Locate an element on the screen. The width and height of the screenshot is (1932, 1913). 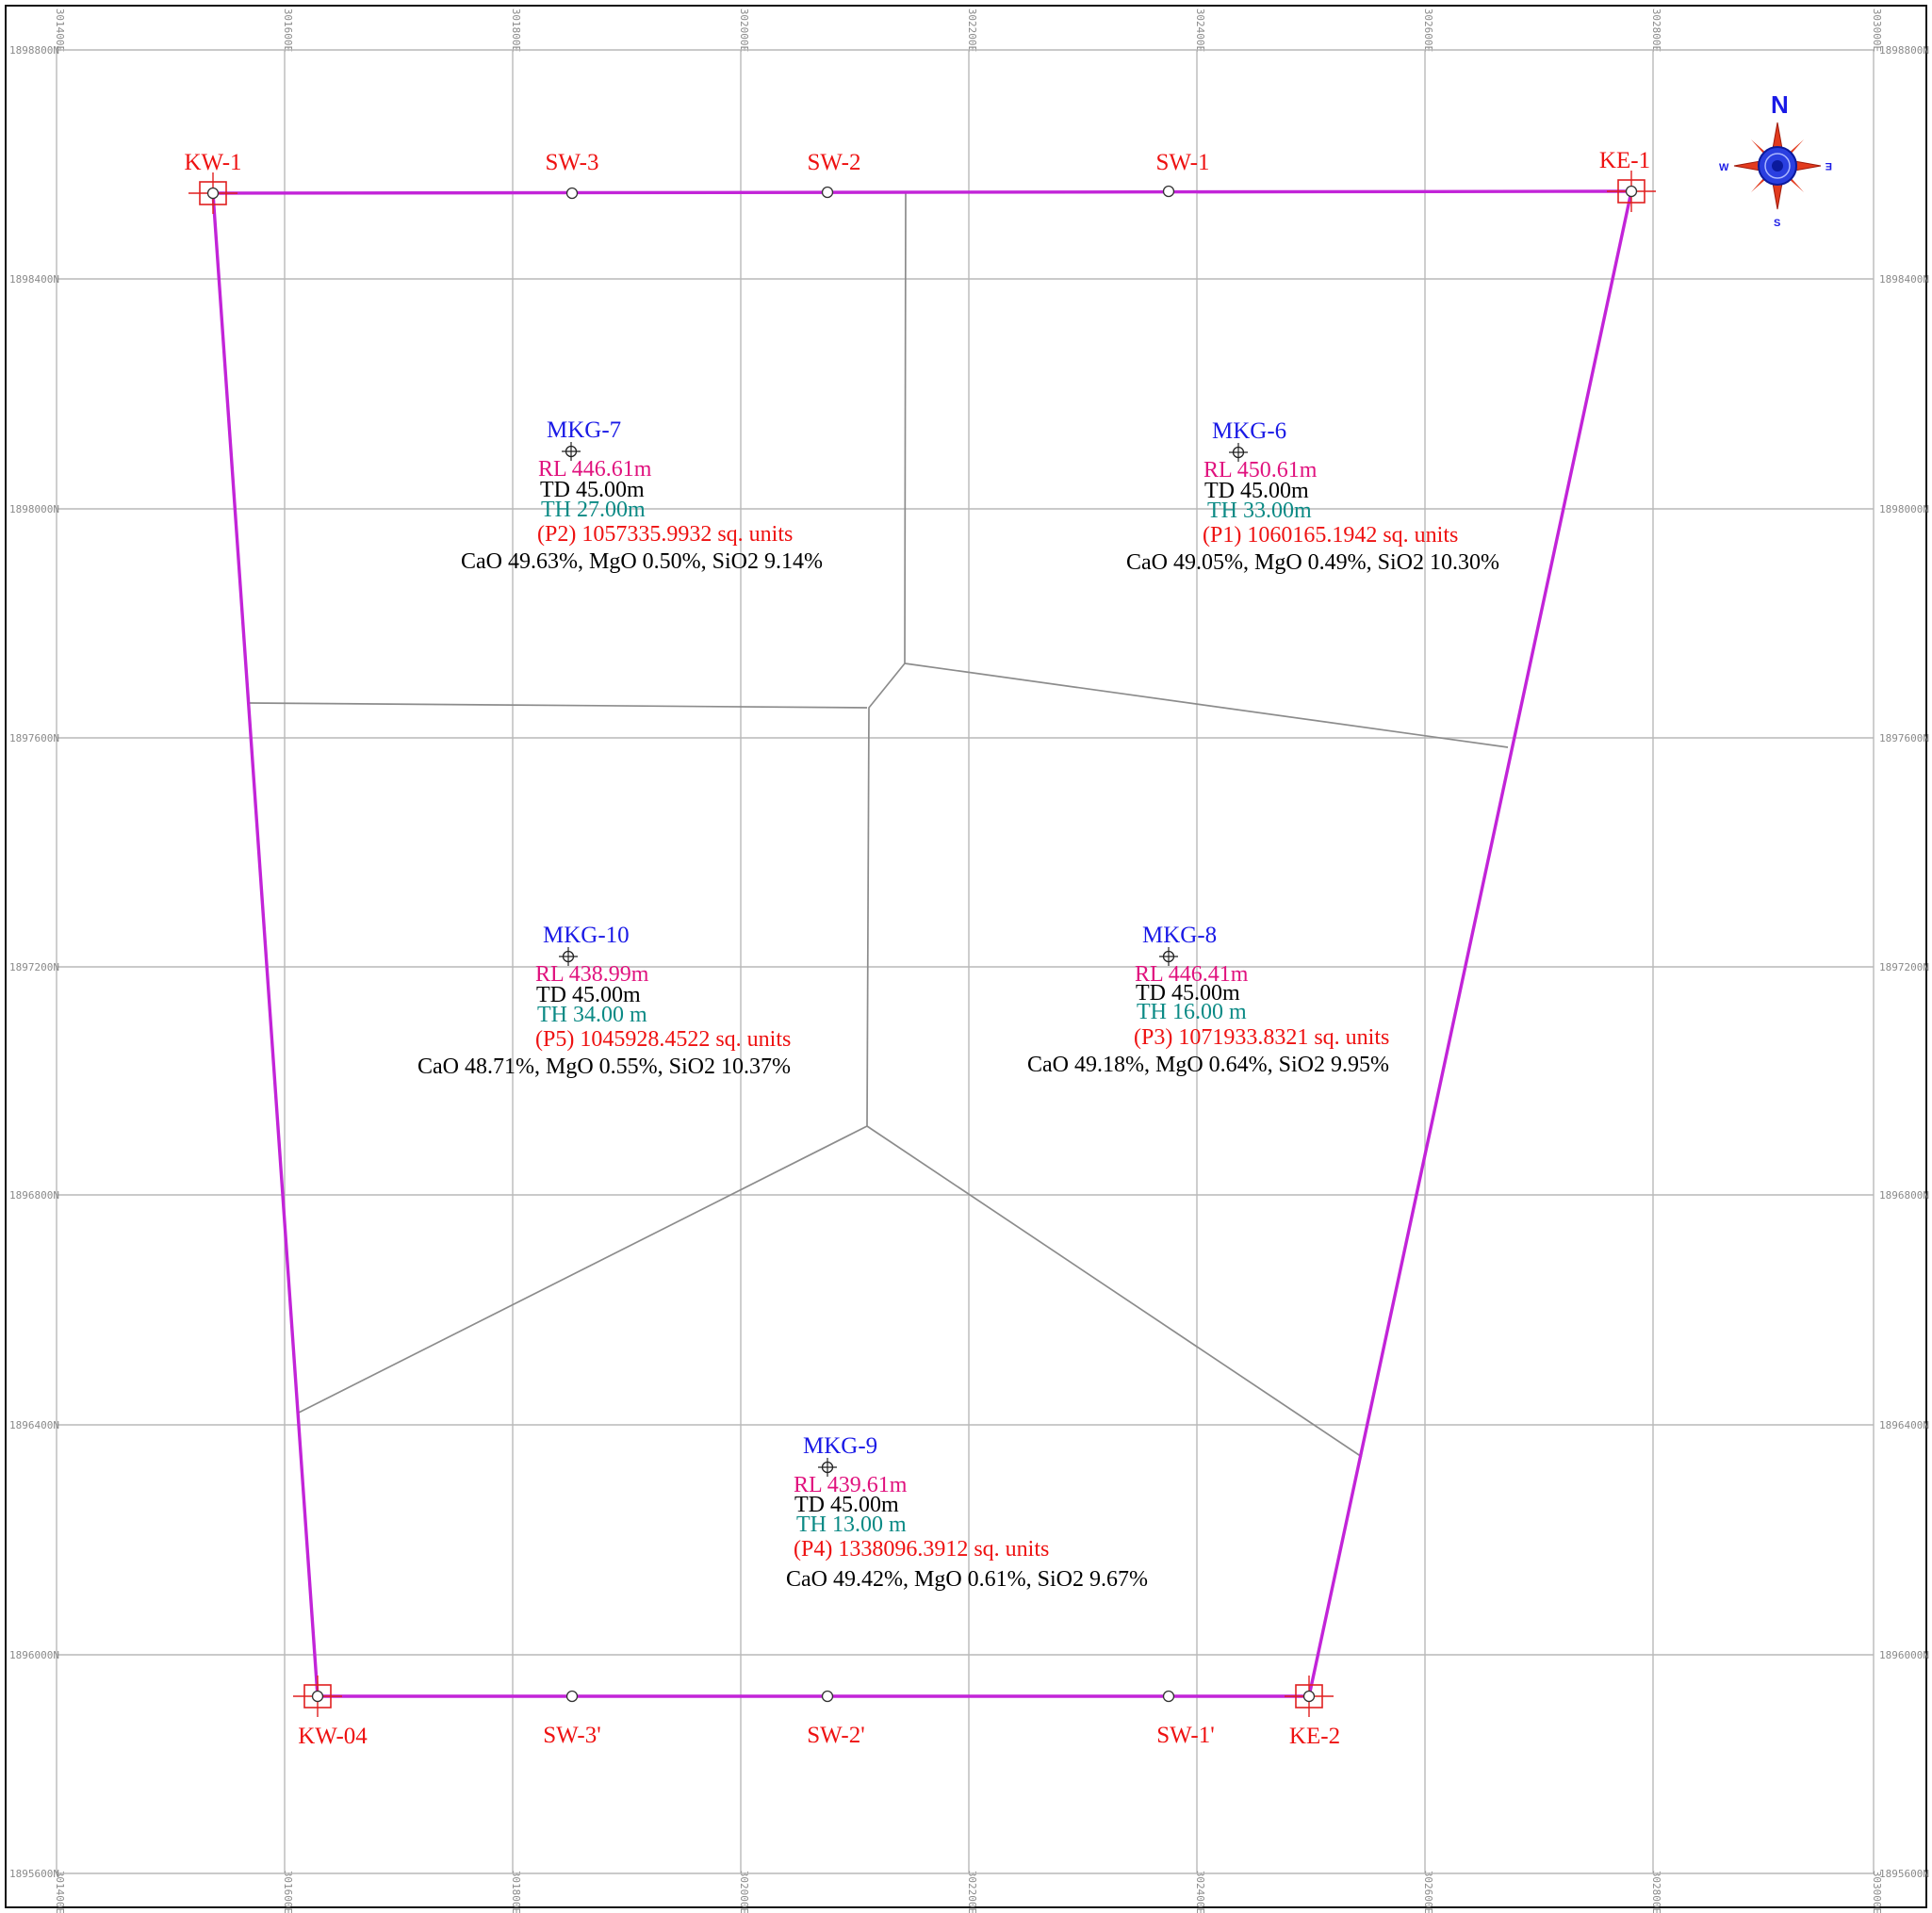
pillar-sw-2: SW-2 is located at coordinates (834, 174).